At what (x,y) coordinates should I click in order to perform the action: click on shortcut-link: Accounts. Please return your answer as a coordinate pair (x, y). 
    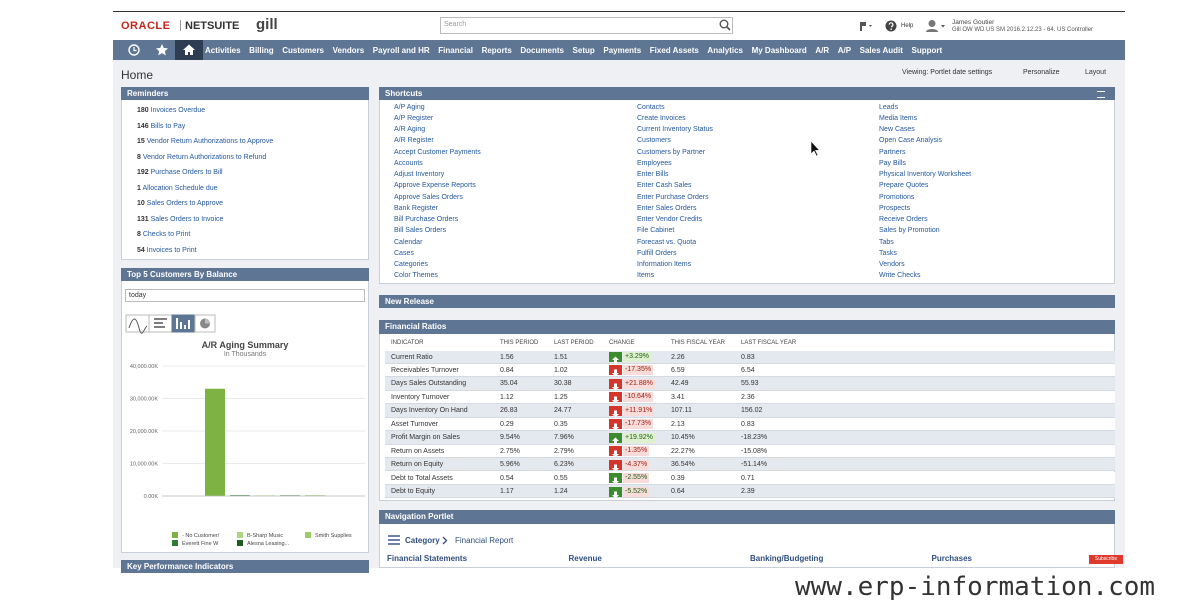
    Looking at the image, I should click on (408, 163).